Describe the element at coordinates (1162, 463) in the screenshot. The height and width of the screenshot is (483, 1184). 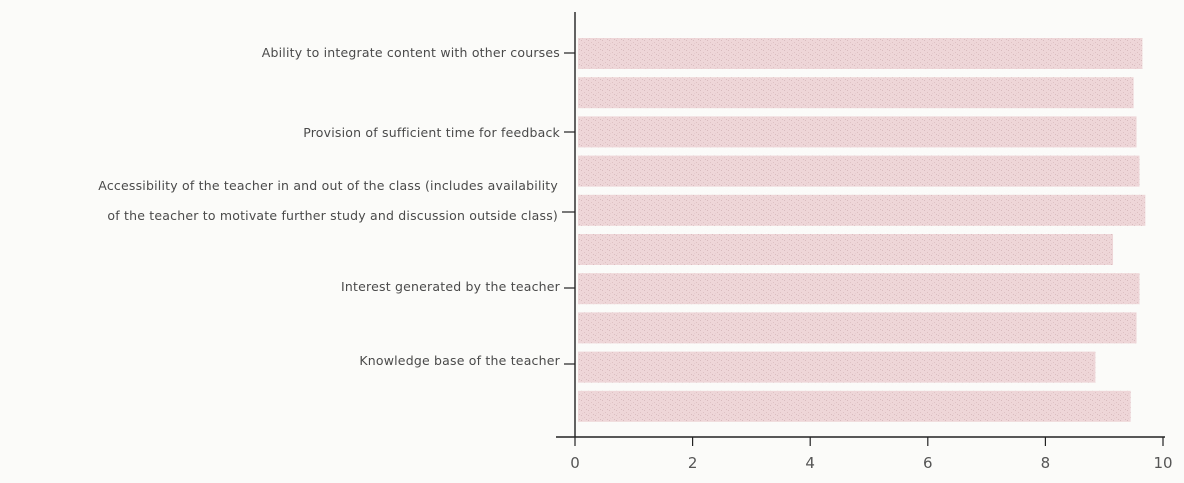
I see `x-tick-label: 10` at that location.